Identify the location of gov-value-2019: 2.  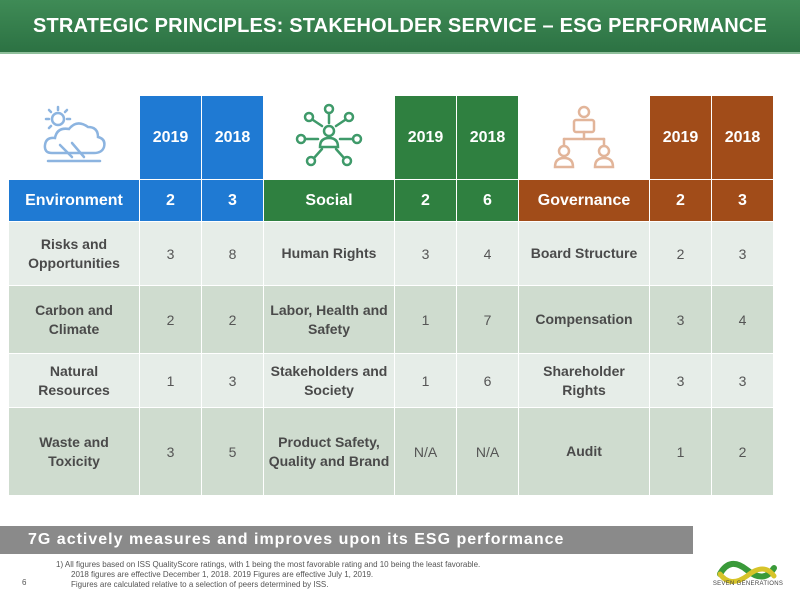
(681, 254).